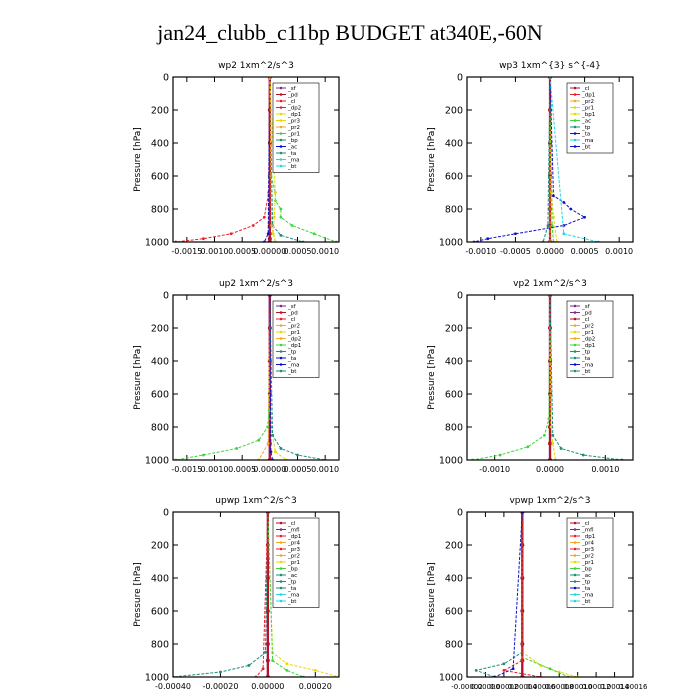 The height and width of the screenshot is (700, 700). I want to click on y-axis-label: Pressure [hPa], so click(138, 594).